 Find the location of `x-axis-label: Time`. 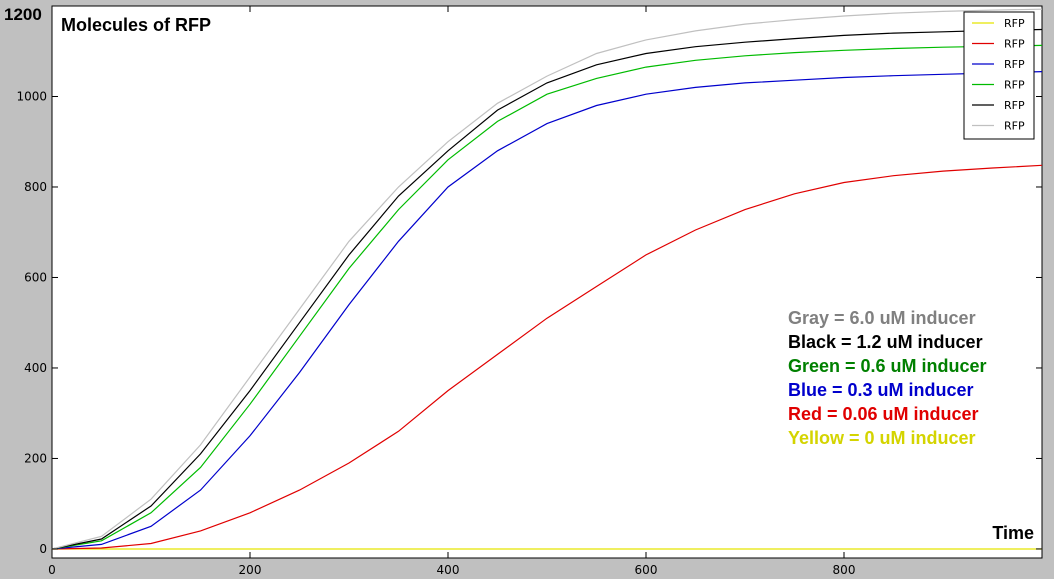

x-axis-label: Time is located at coordinates (1013, 533).